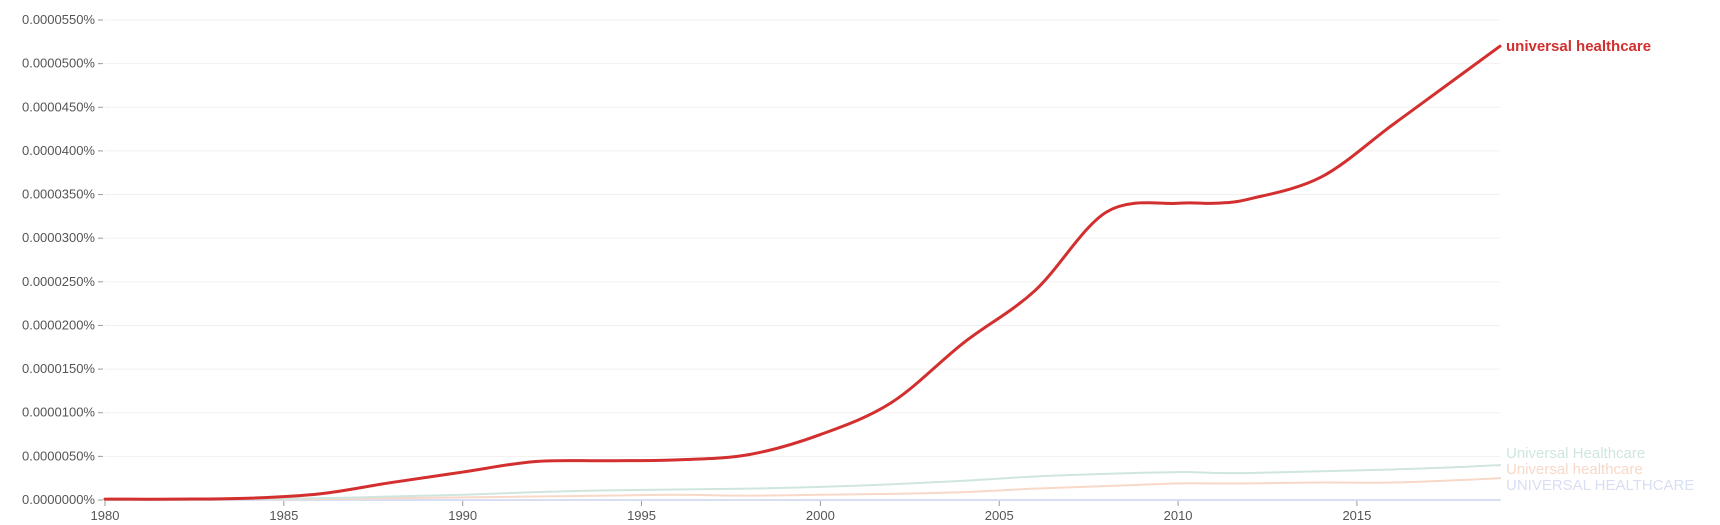 This screenshot has height=525, width=1720. Describe the element at coordinates (1178, 515) in the screenshot. I see `x-tick-label: 2010` at that location.